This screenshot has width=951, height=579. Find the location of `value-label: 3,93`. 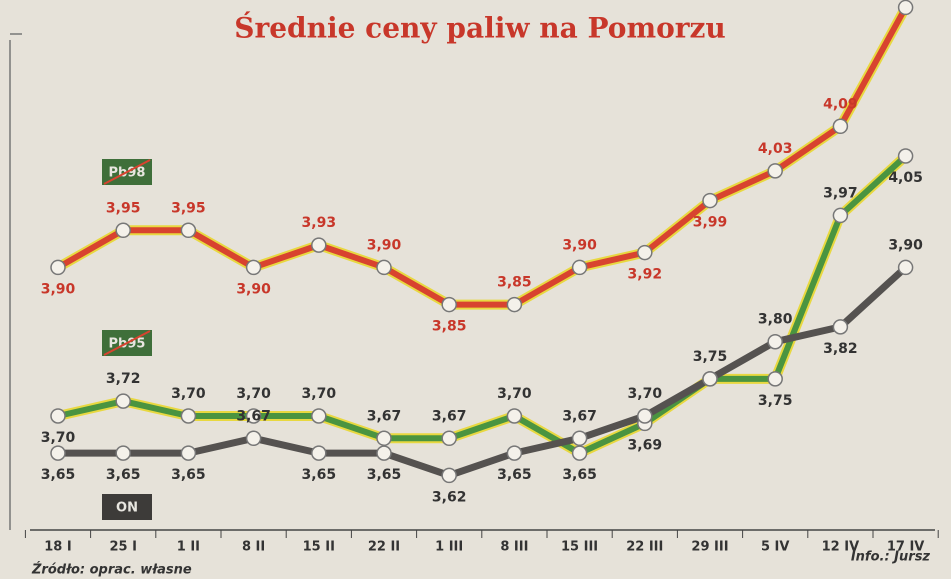

value-label: 3,93 is located at coordinates (319, 223).